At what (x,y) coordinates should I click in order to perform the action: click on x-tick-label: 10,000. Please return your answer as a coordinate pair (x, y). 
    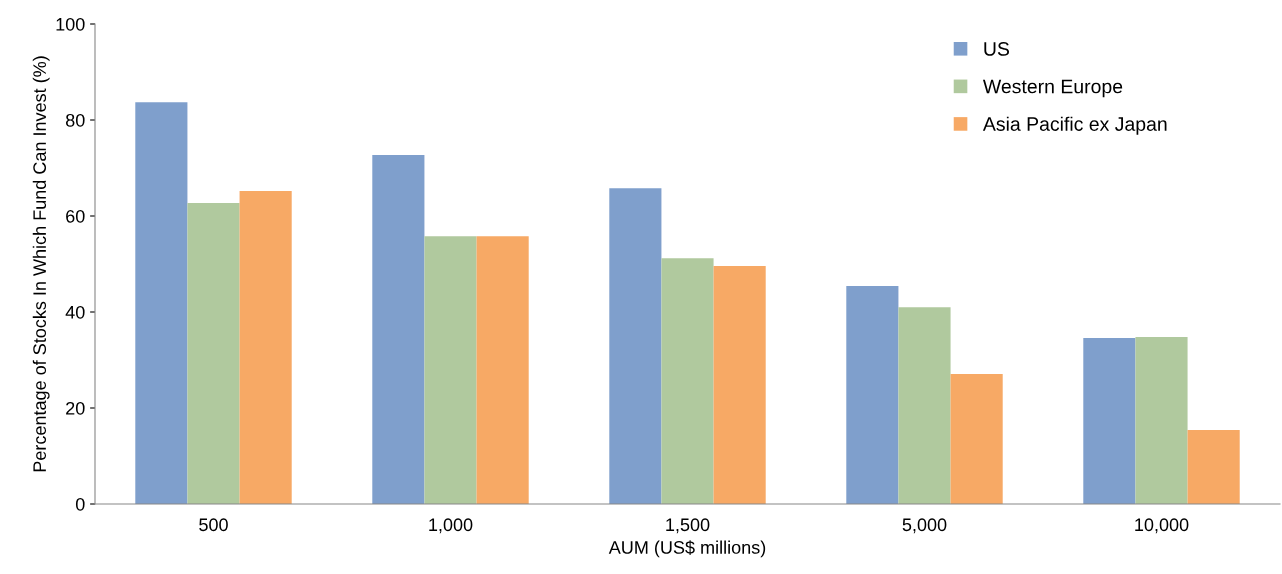
    Looking at the image, I should click on (1162, 526).